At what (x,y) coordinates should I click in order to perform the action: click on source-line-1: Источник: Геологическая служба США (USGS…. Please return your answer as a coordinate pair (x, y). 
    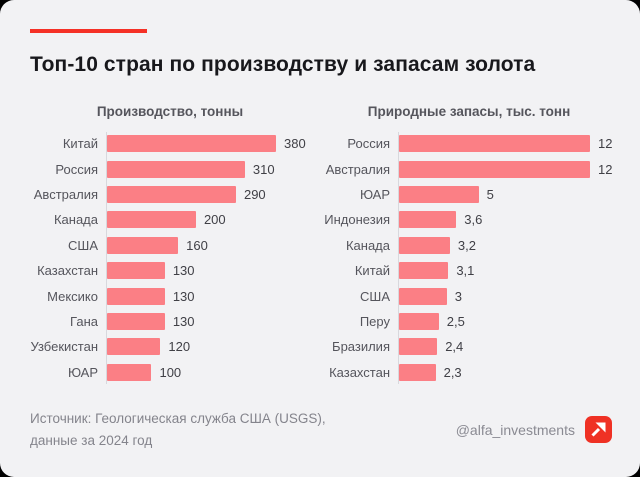
    Looking at the image, I should click on (178, 418).